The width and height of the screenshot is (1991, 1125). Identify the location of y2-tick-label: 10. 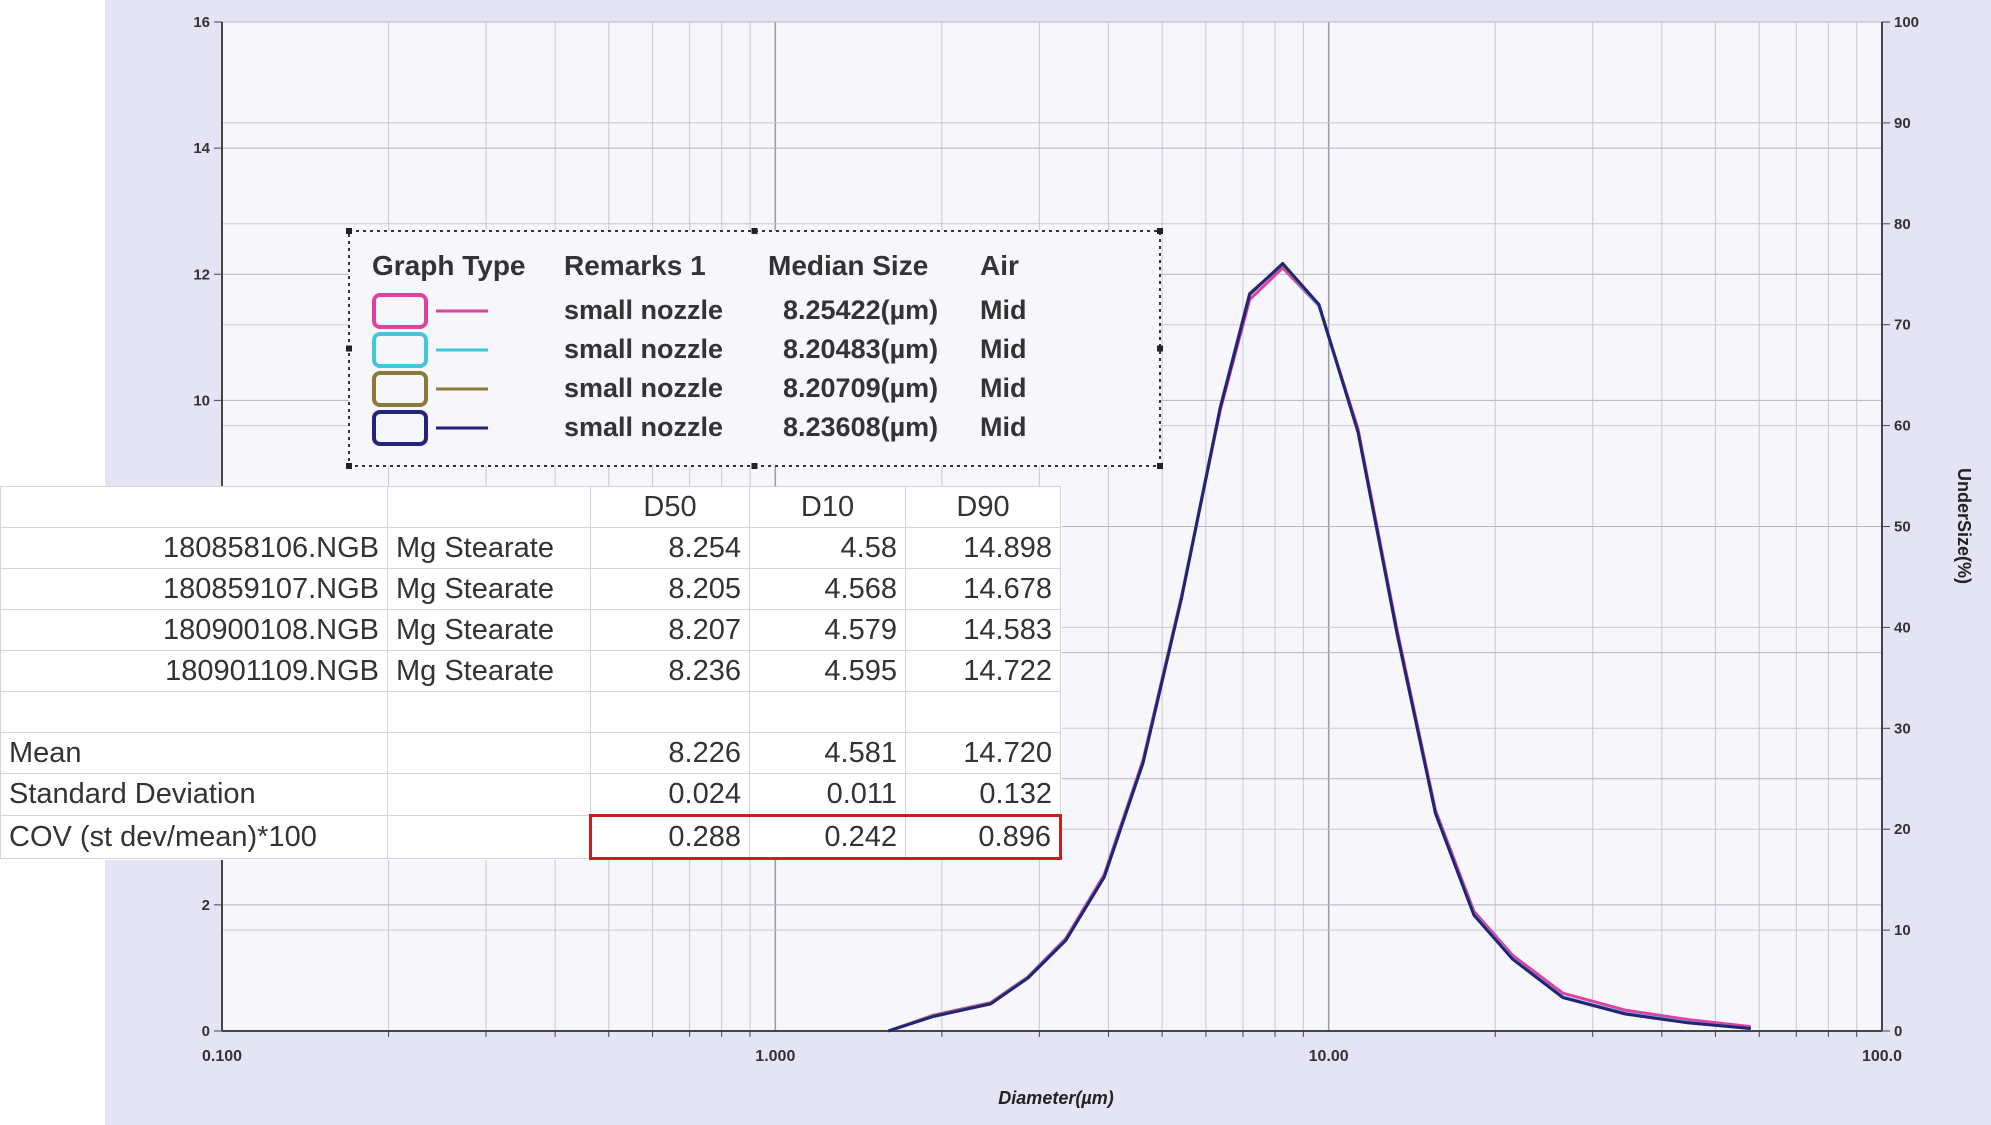
(1902, 930).